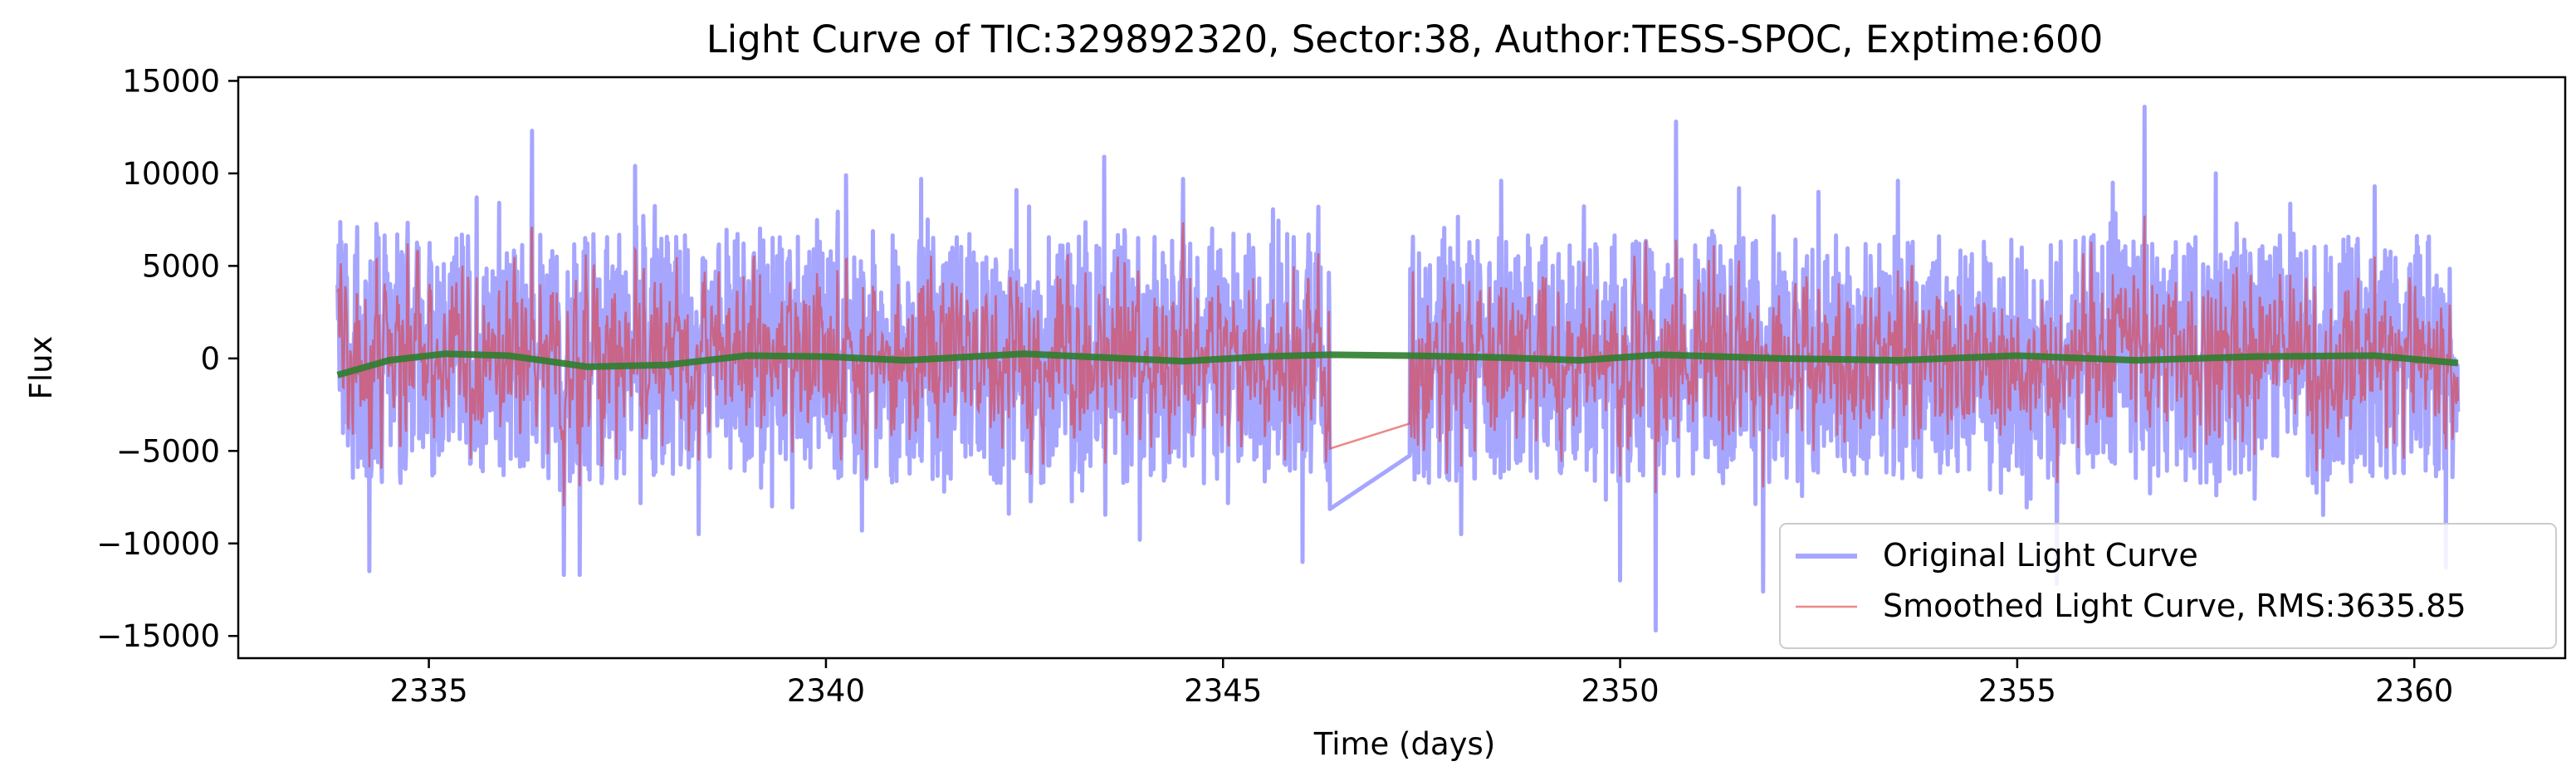 This screenshot has height=781, width=2576. Describe the element at coordinates (2017, 691) in the screenshot. I see `x-tick-label: 2355` at that location.